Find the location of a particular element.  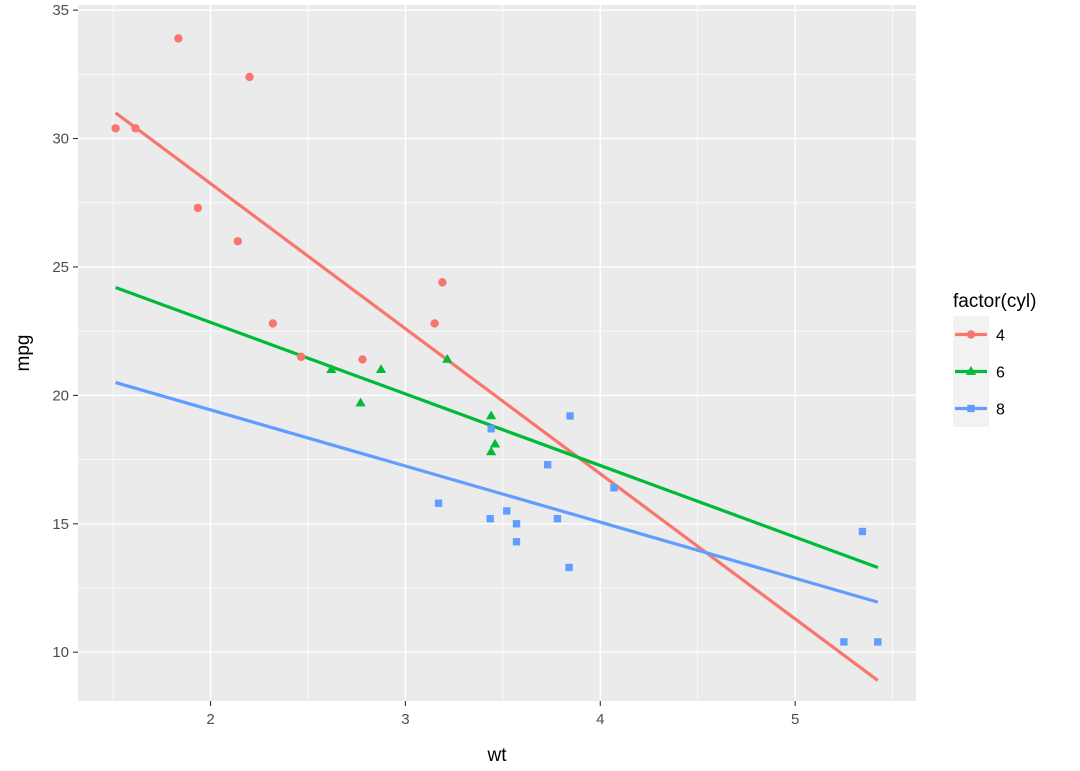

legend: factor(cyl) 4 6 8 is located at coordinates (994, 359).